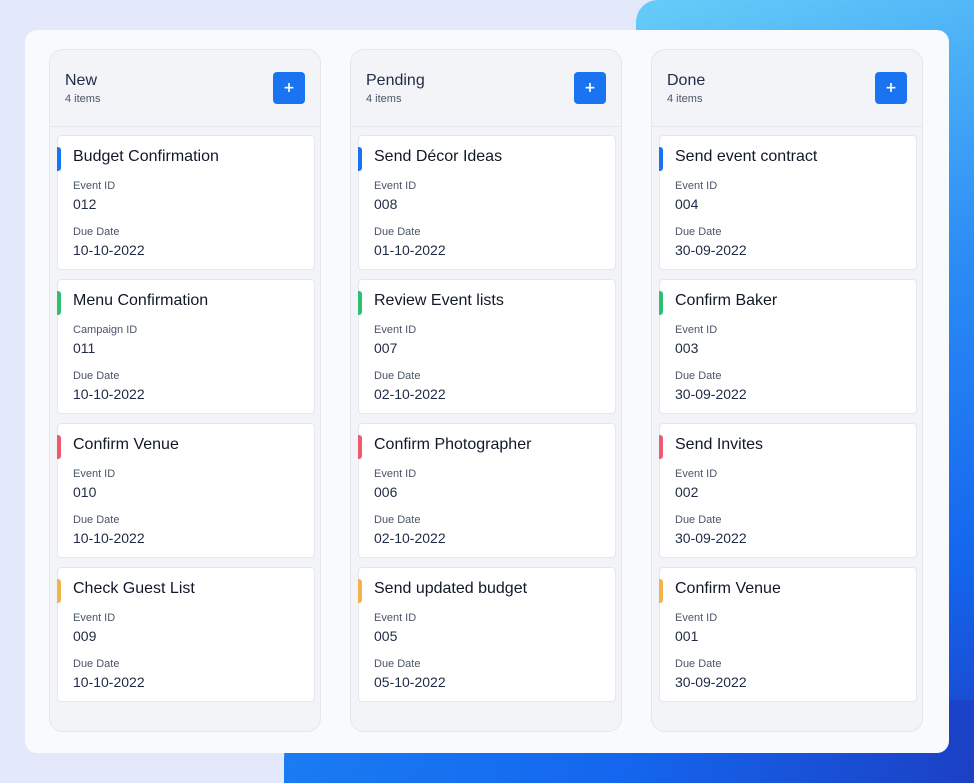 This screenshot has height=783, width=974. I want to click on card-id-value: 004, so click(687, 204).